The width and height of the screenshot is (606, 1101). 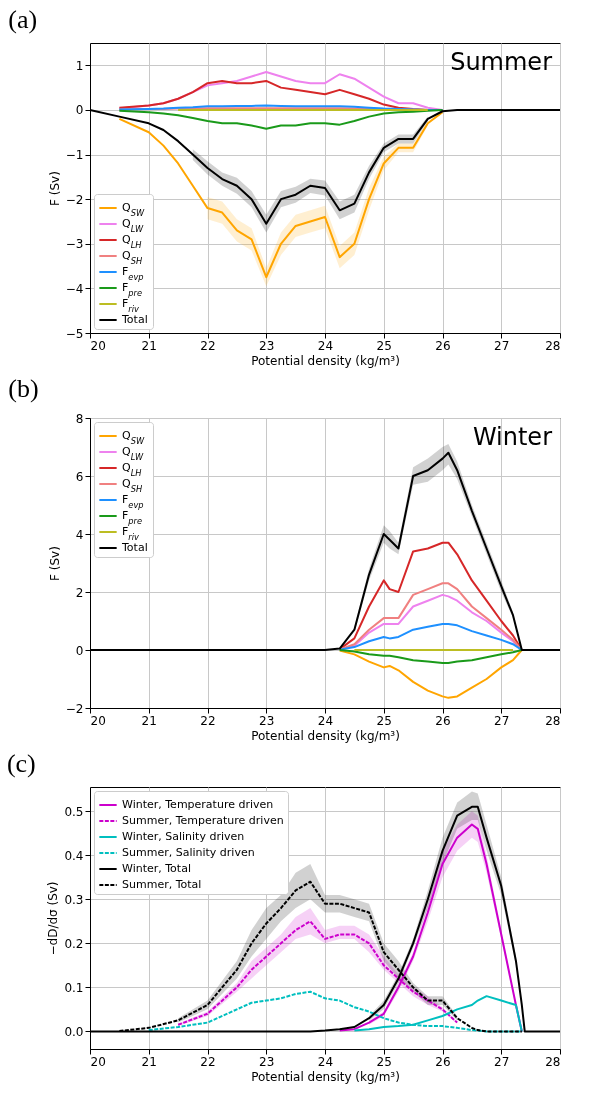 What do you see at coordinates (74, 288) in the screenshot?
I see `y-tick-label: −4` at bounding box center [74, 288].